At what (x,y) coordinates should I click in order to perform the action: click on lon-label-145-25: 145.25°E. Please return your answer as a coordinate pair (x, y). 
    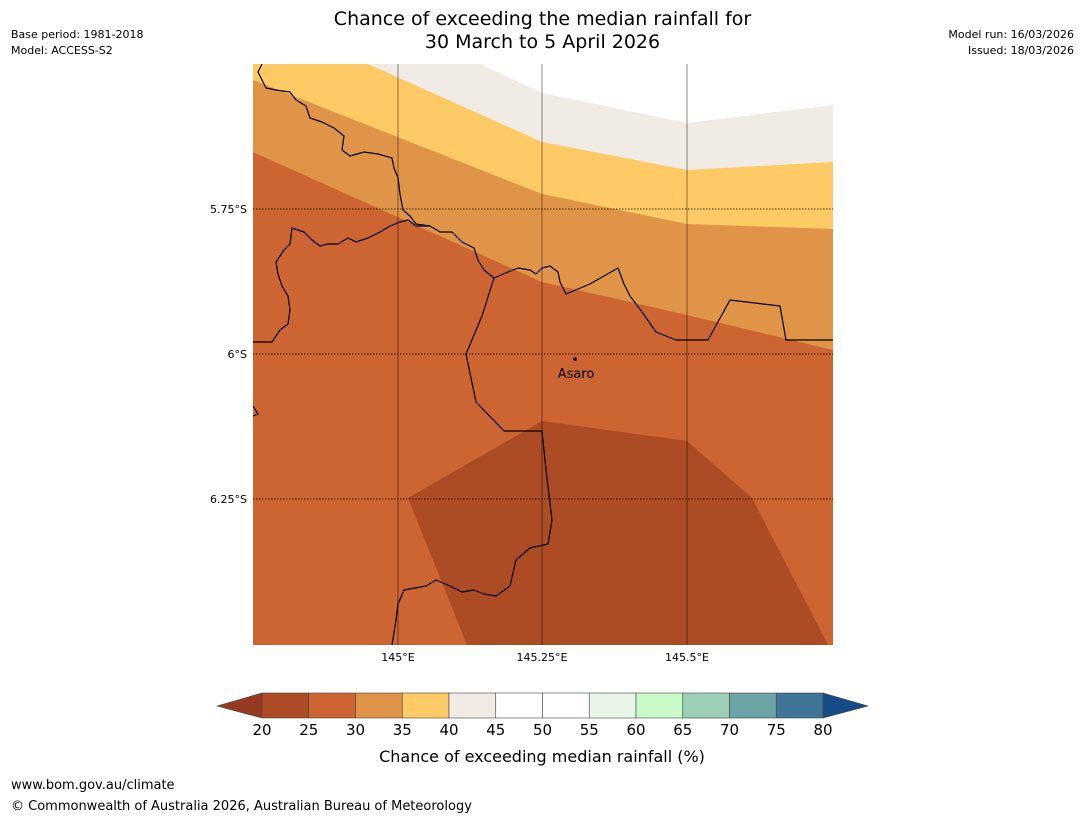
    Looking at the image, I should click on (542, 657).